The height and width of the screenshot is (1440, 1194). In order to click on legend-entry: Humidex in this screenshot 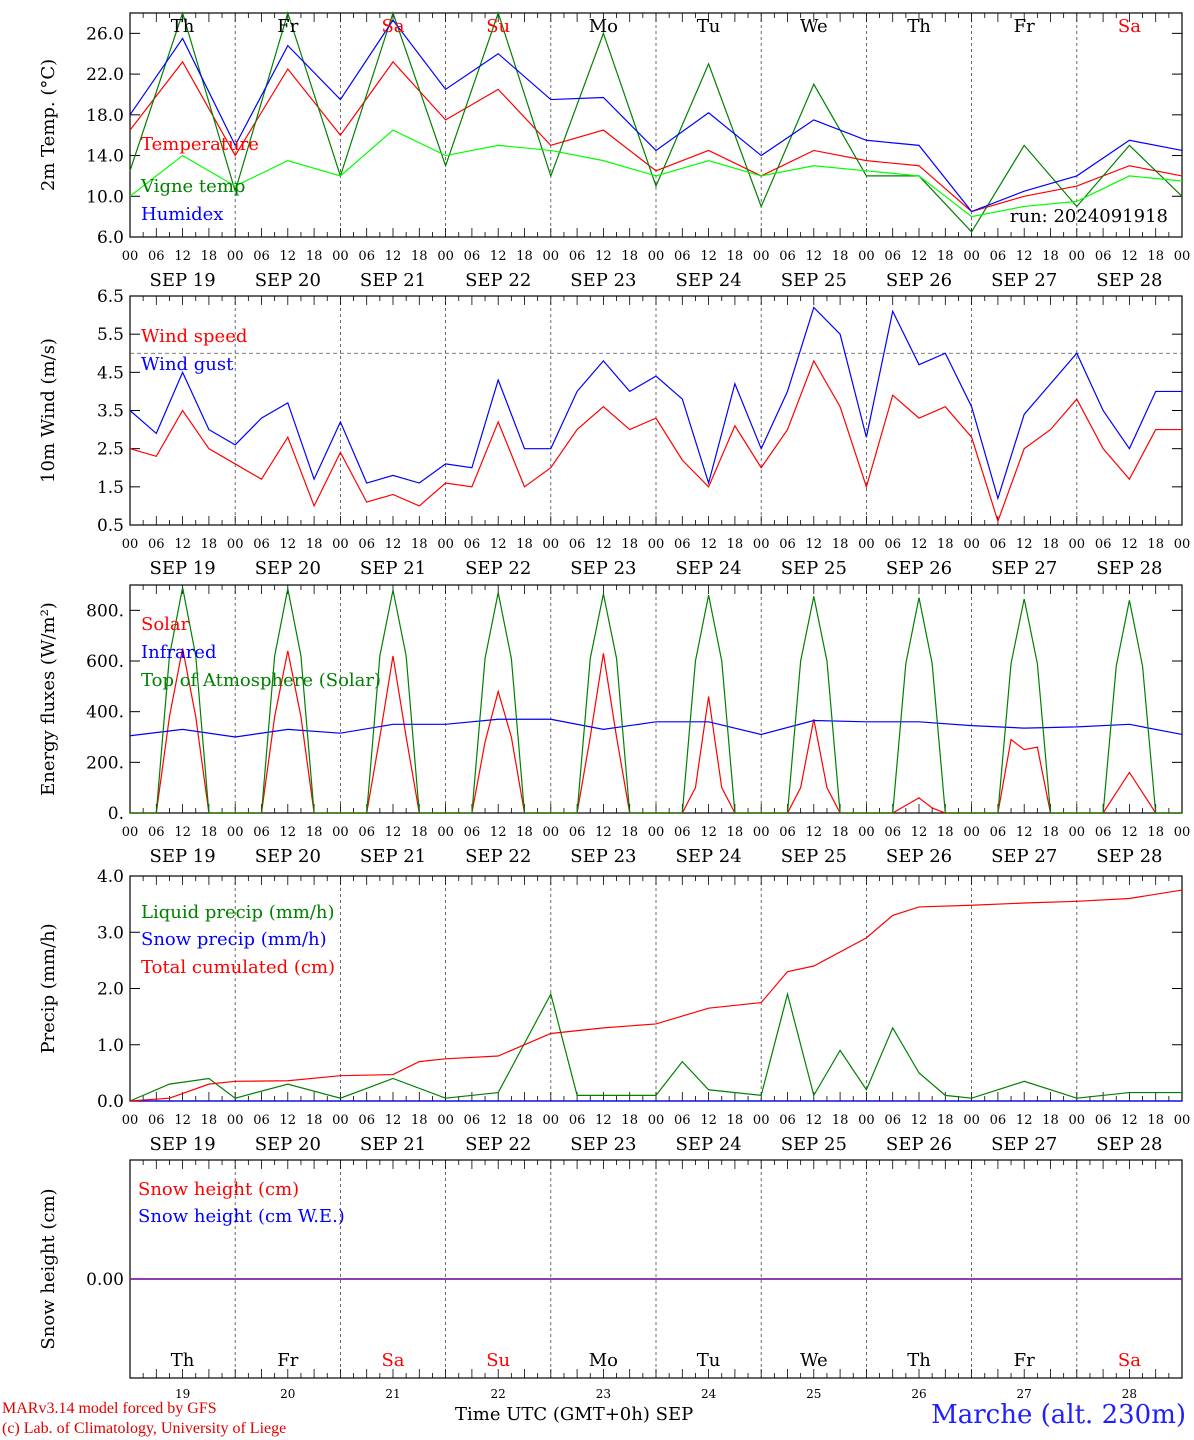, I will do `click(182, 214)`.